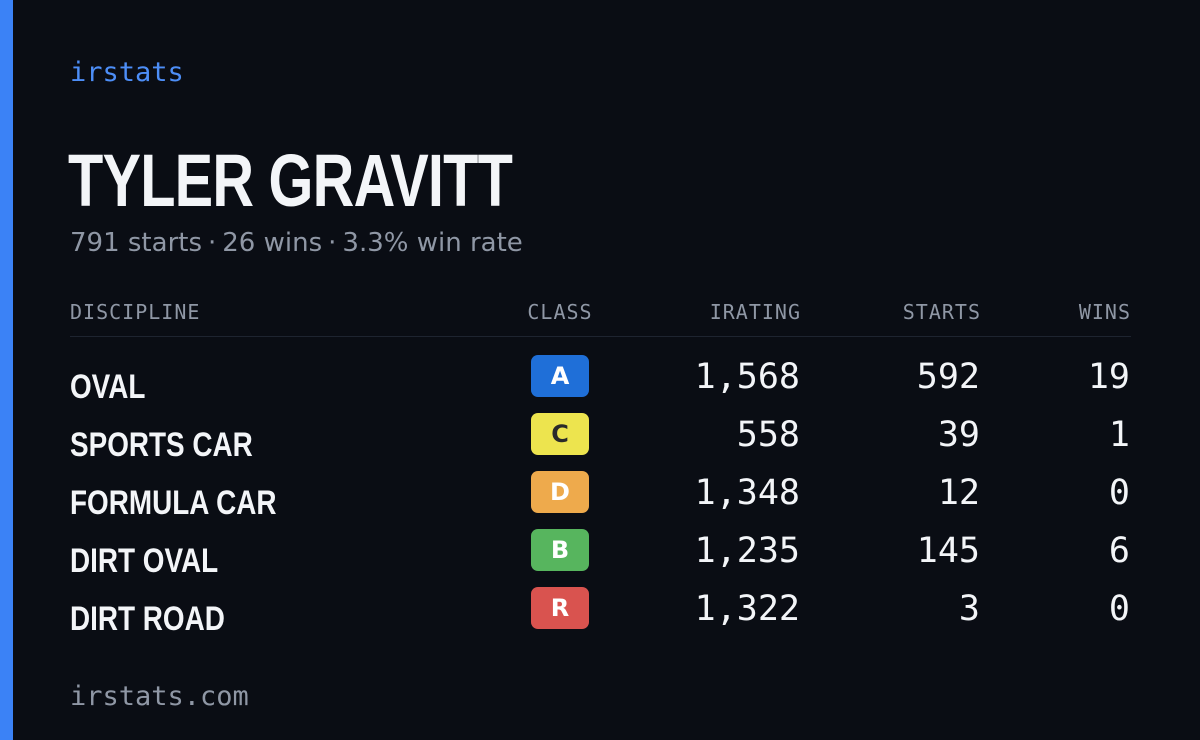 The width and height of the screenshot is (1200, 740). Describe the element at coordinates (1108, 377) in the screenshot. I see `wins-value: 19` at that location.